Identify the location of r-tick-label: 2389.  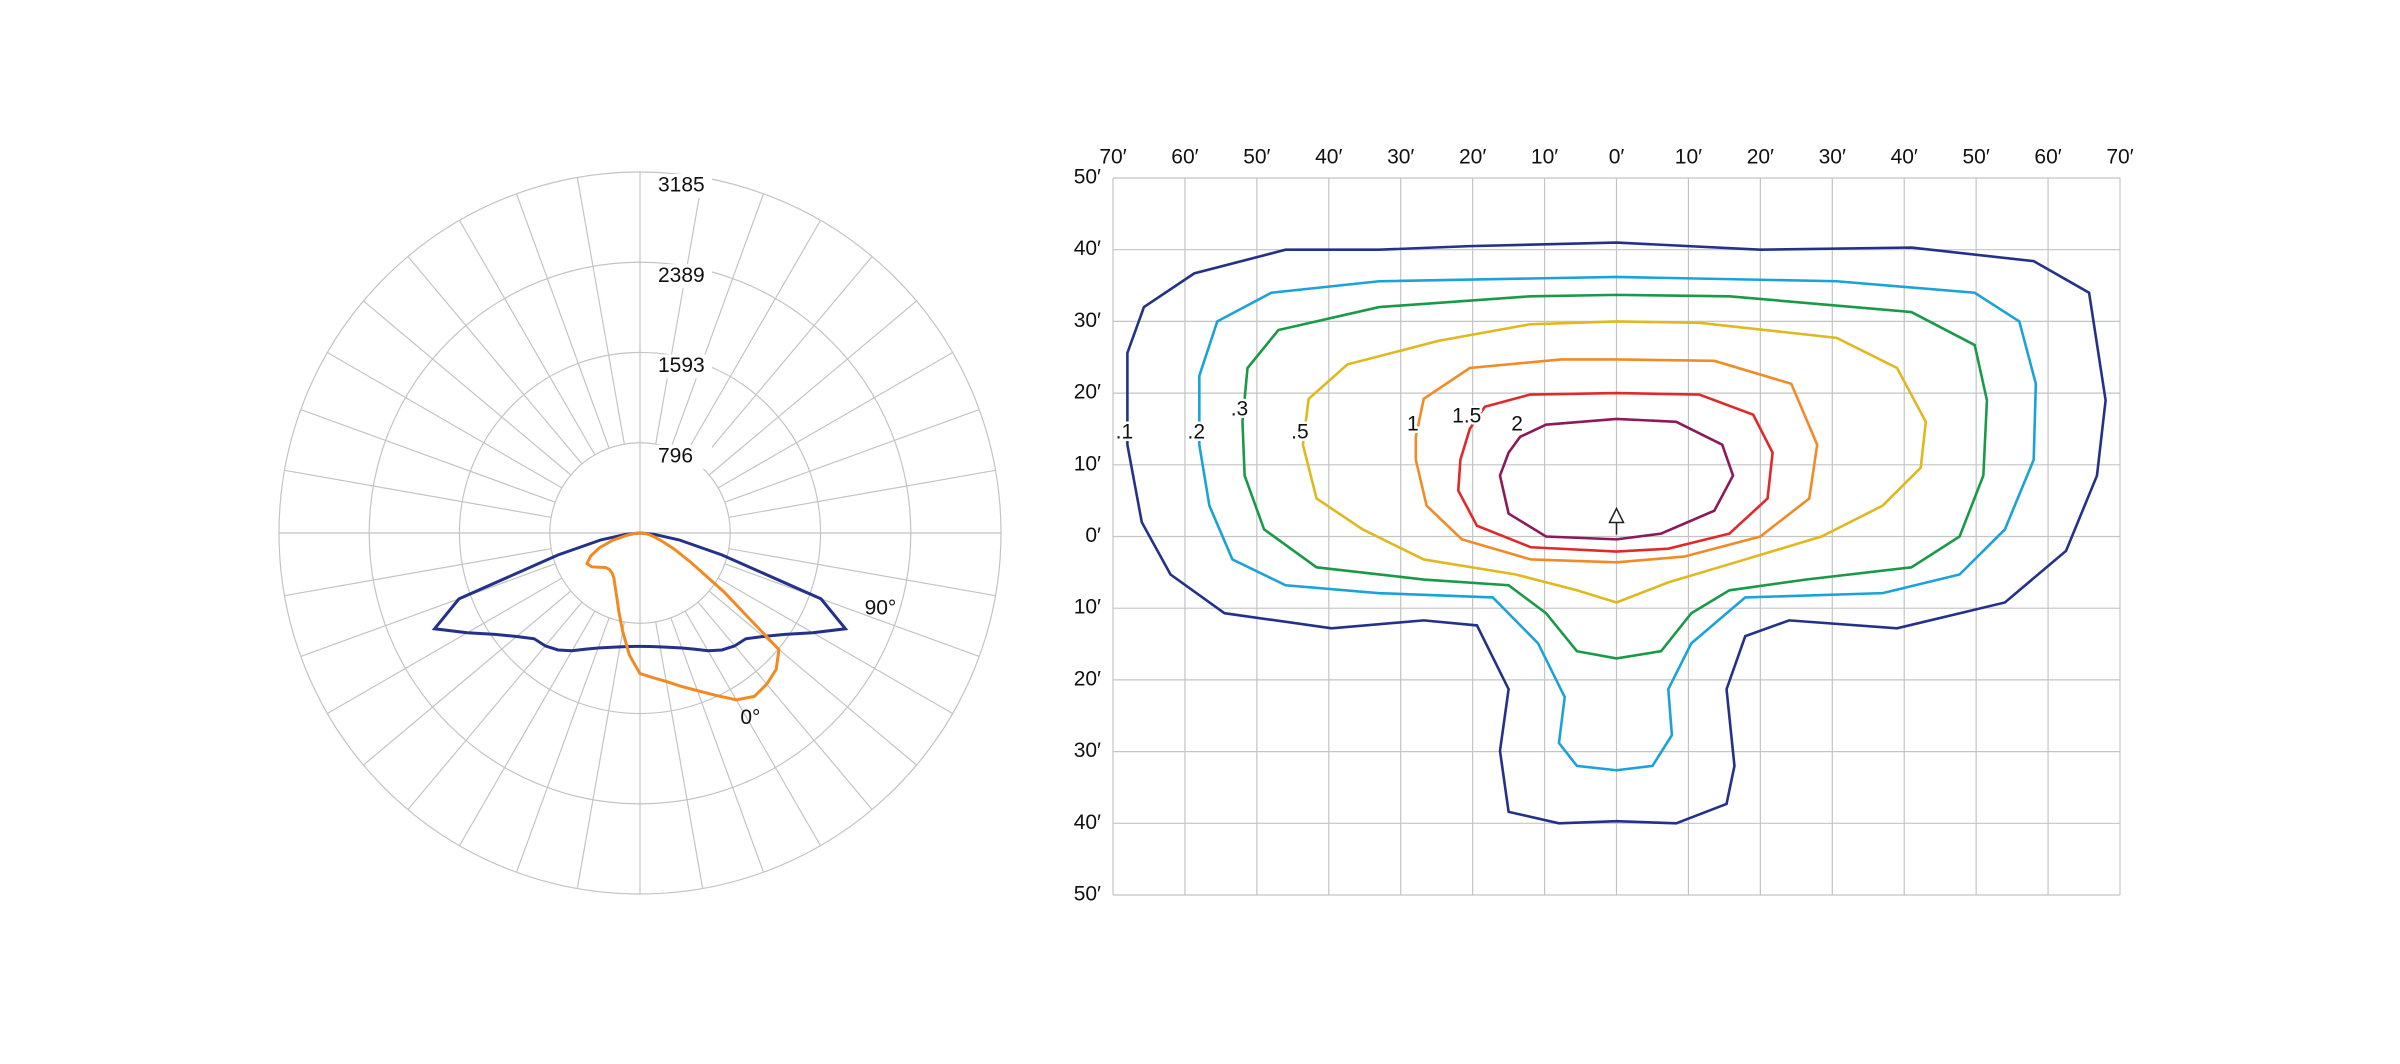
(681, 275).